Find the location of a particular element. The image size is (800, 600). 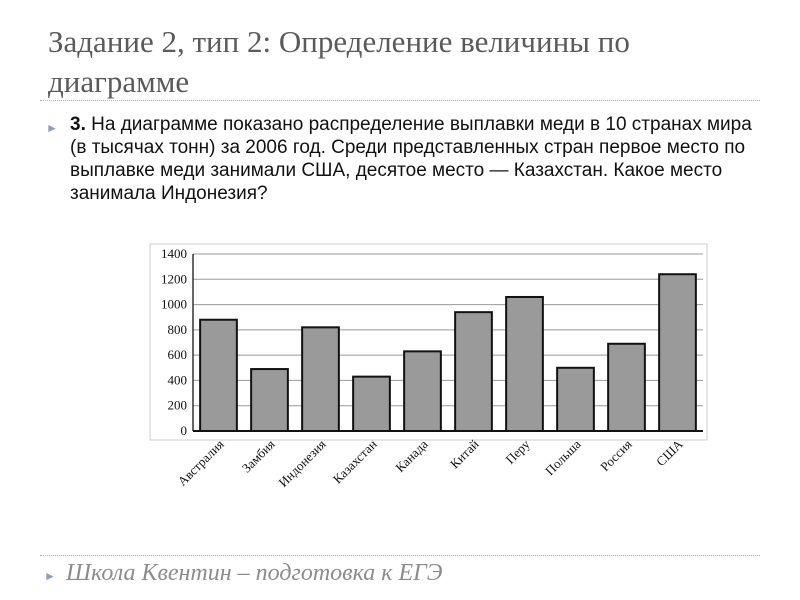

y-tick-label: 0 is located at coordinates (184, 430).